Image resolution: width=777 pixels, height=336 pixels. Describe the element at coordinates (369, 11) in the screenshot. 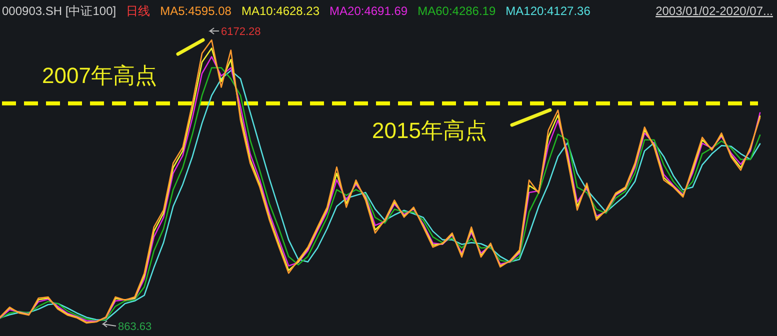

I see `text: MA20:4691.69` at that location.